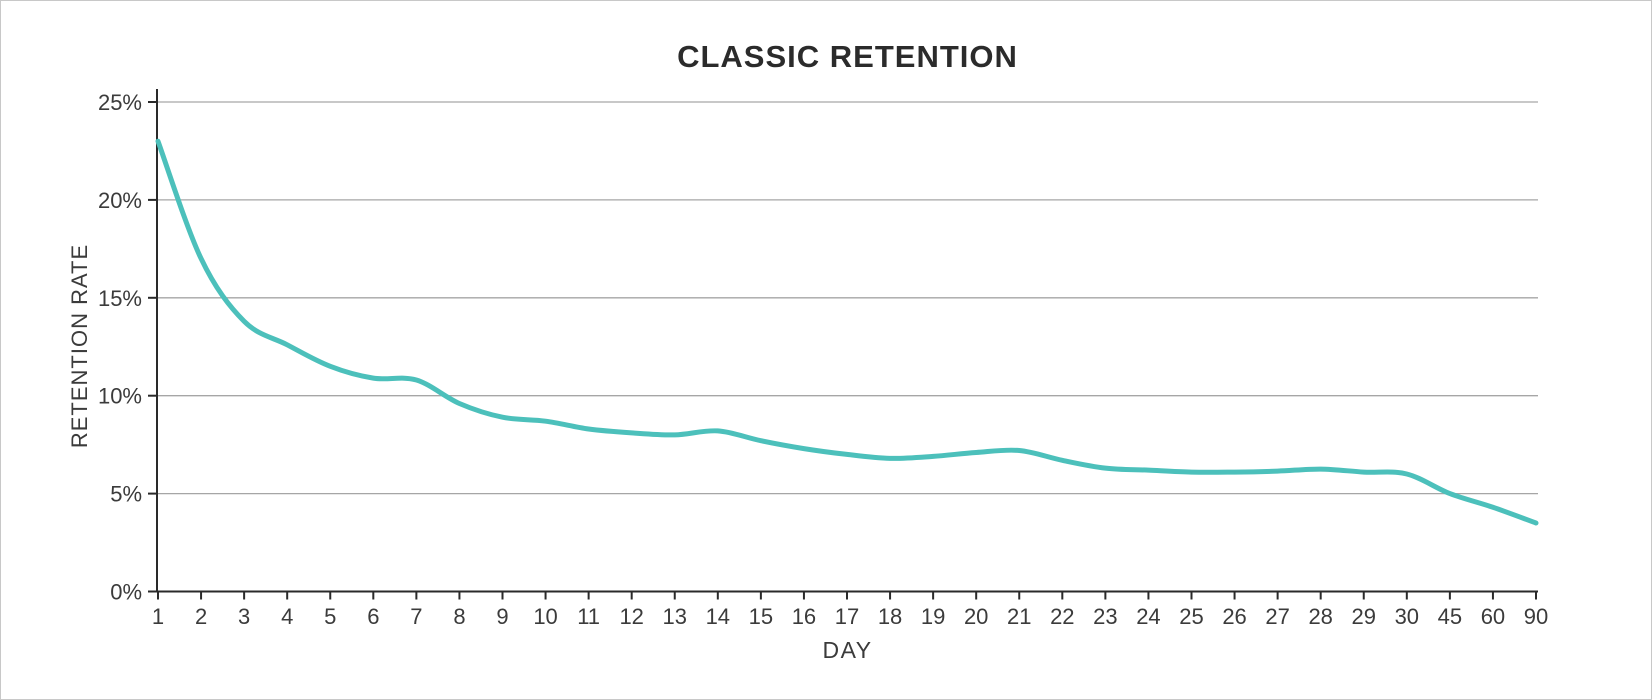  What do you see at coordinates (1191, 616) in the screenshot?
I see `x-tick-label: 25` at bounding box center [1191, 616].